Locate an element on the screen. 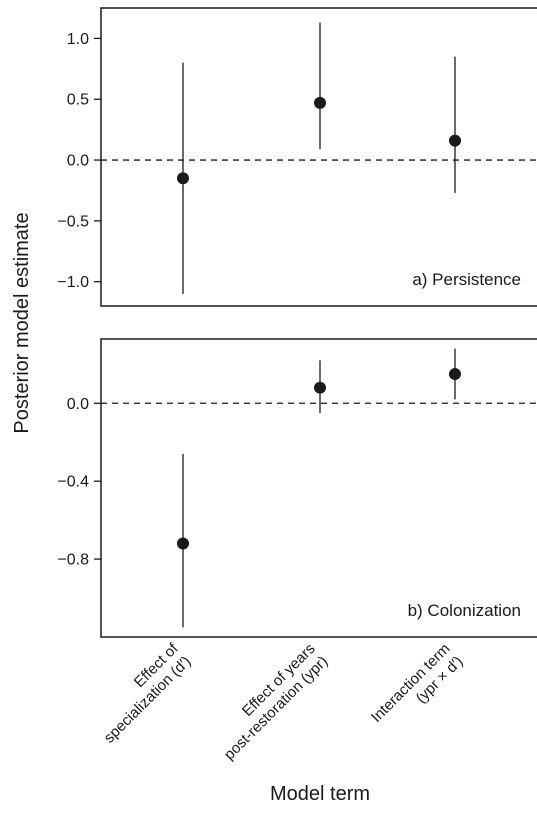 The height and width of the screenshot is (826, 537). y-tick-label-colonization: −0.4 is located at coordinates (73, 482).